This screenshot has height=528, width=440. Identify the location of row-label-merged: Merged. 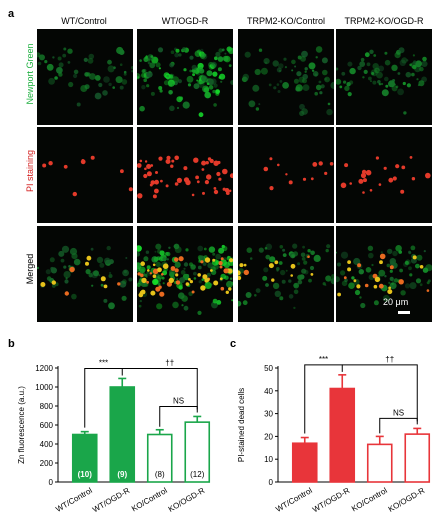
(30, 269).